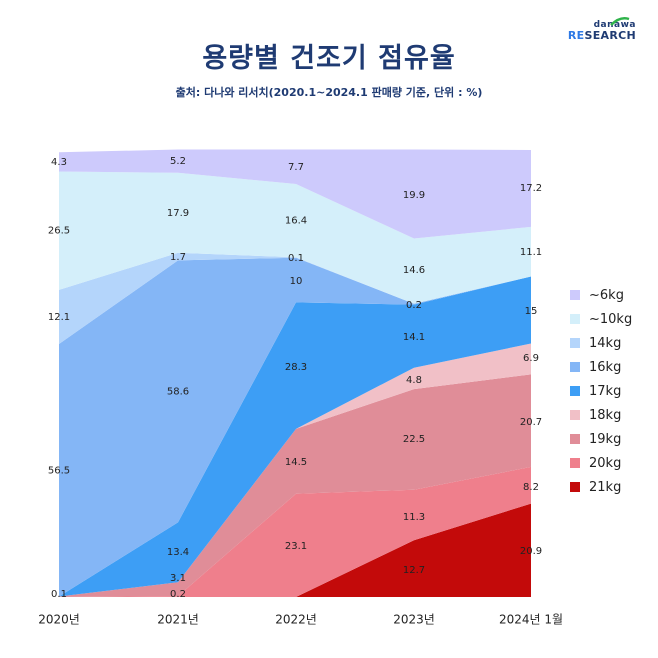 The image size is (658, 658). What do you see at coordinates (605, 463) in the screenshot?
I see `legend-label: 20kg` at bounding box center [605, 463].